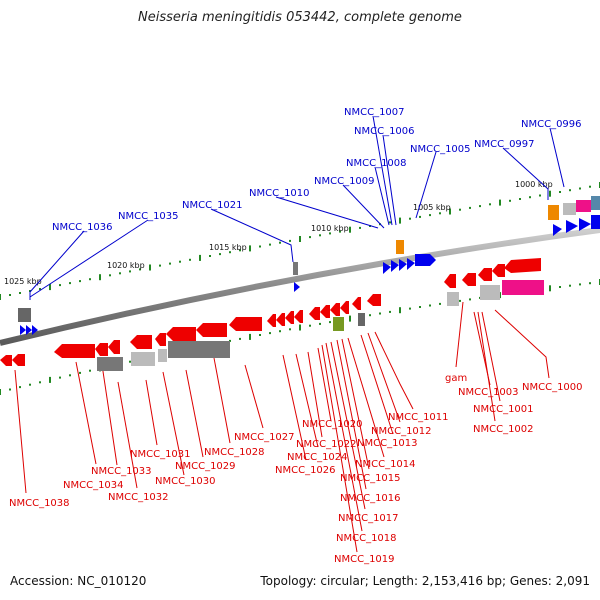  I want to click on gene-label-nmcc-1038: NMCC_1038, so click(39, 503).